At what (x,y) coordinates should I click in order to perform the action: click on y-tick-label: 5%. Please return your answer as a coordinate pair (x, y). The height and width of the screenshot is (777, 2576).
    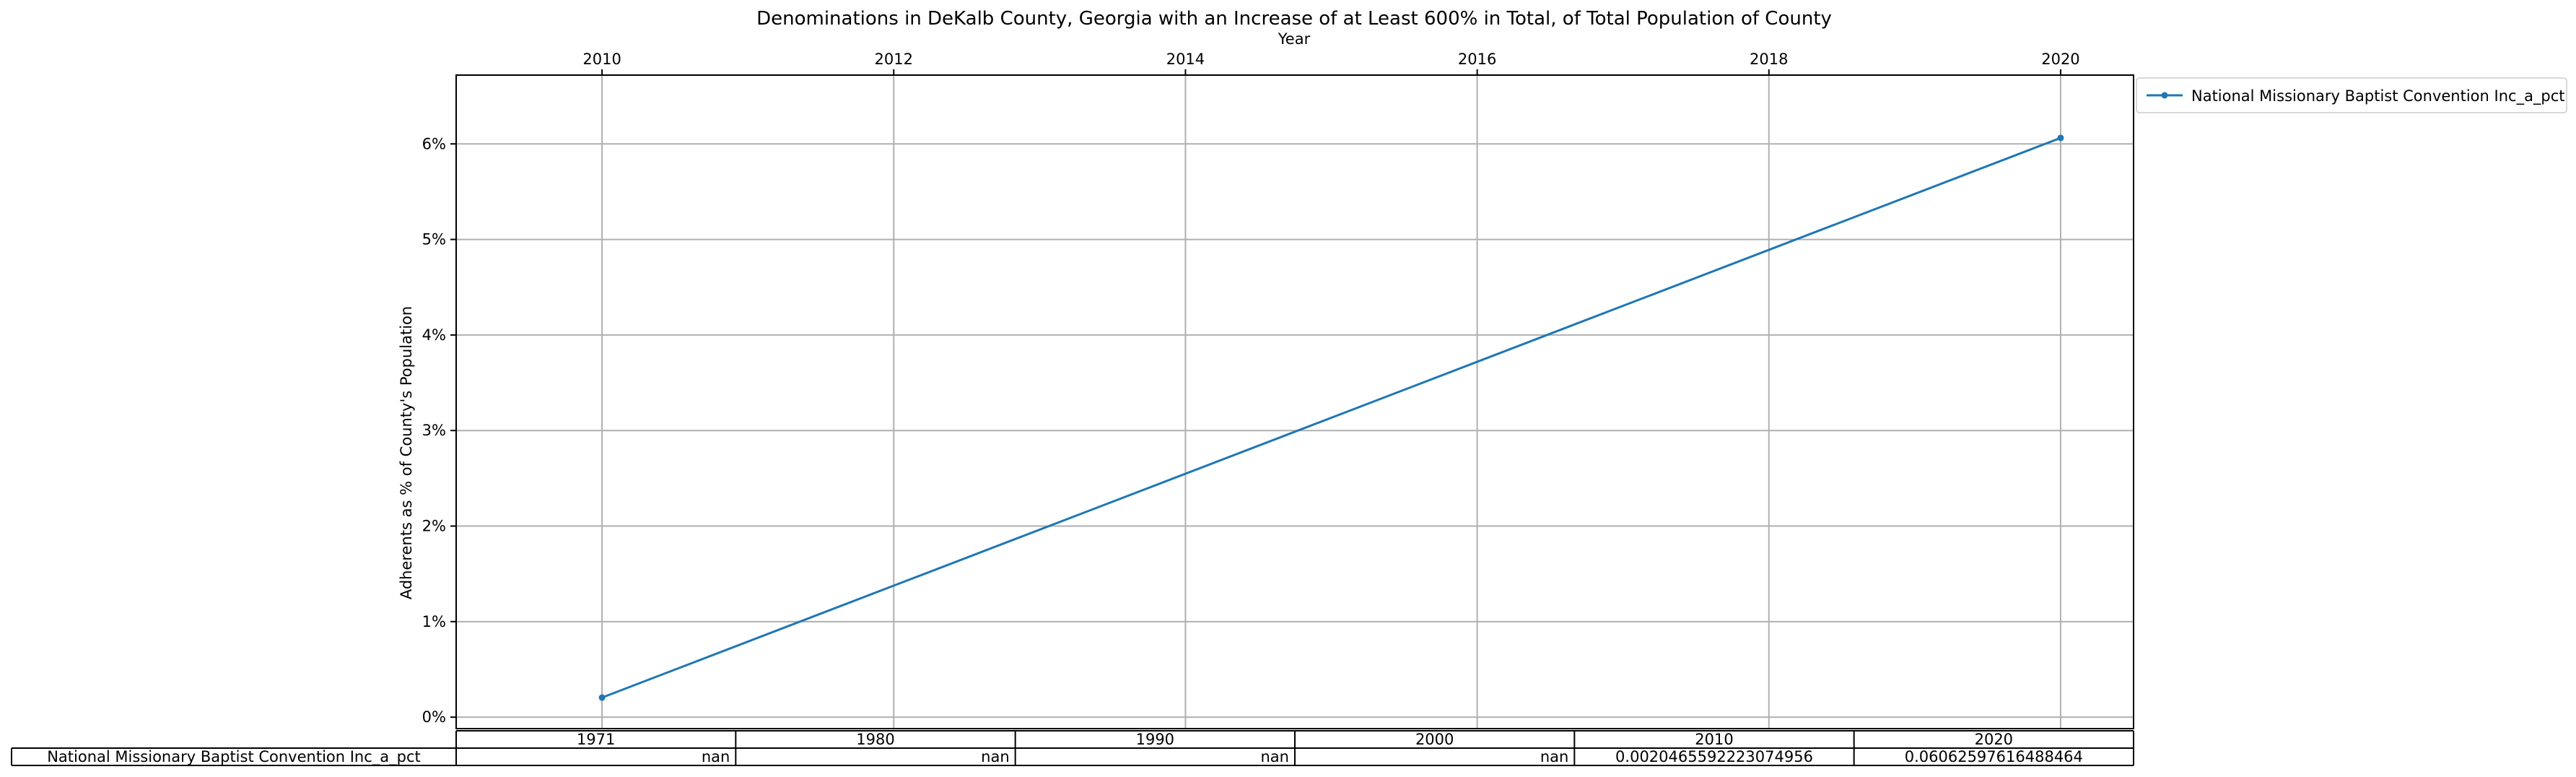
    Looking at the image, I should click on (434, 239).